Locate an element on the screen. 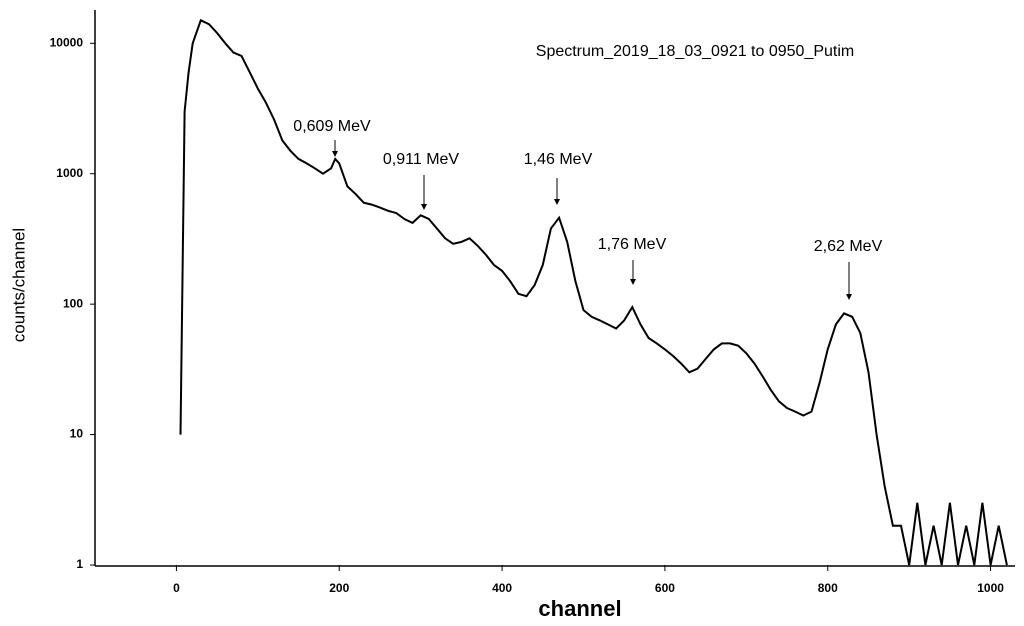  chart-title: Spectrum_2019_18_03_0921 to 0950_Putim is located at coordinates (695, 51).